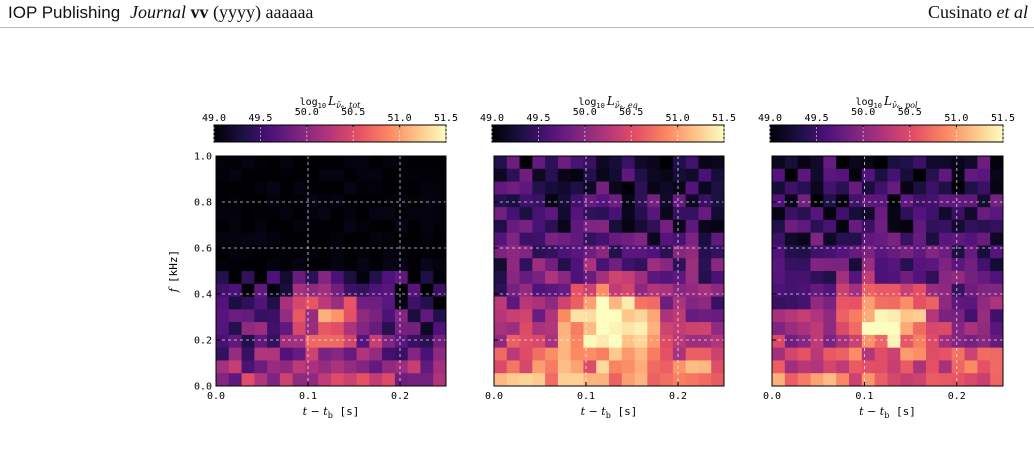 This screenshot has height=450, width=1034. I want to click on y-tick-label: 1.0, so click(203, 157).